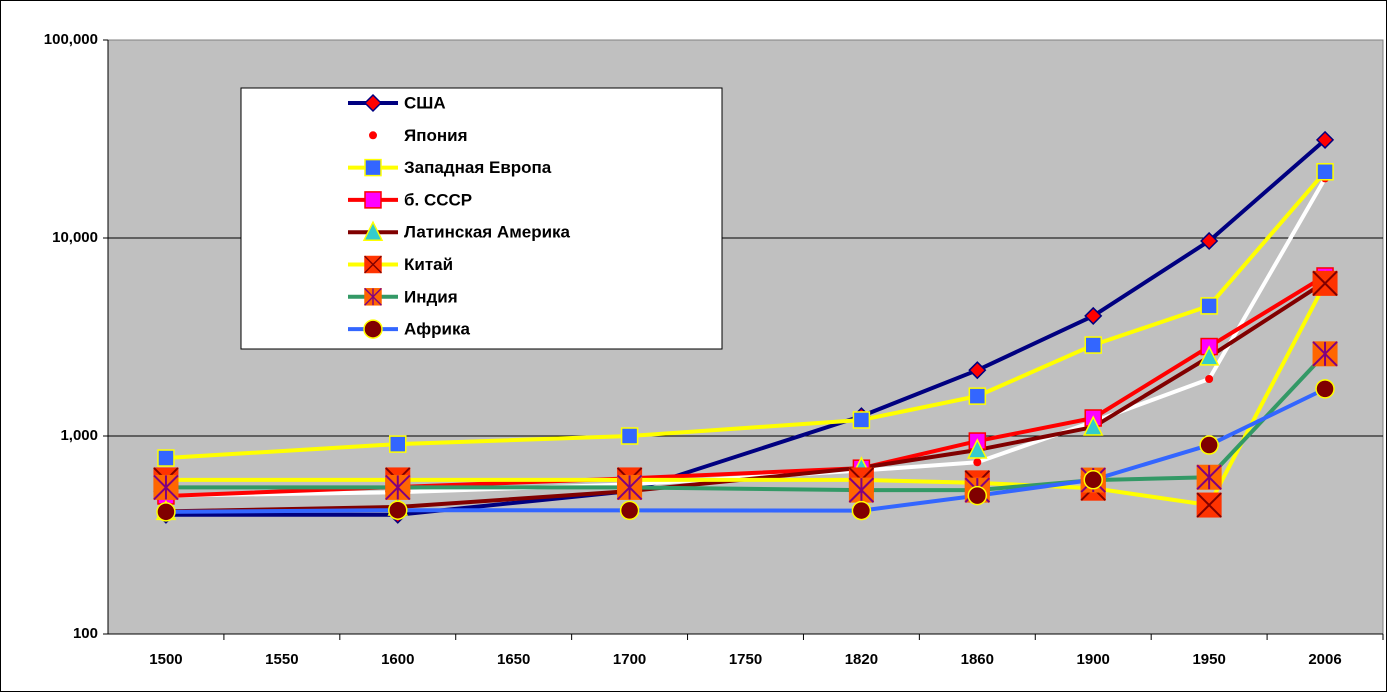 This screenshot has width=1387, height=692. Describe the element at coordinates (977, 659) in the screenshot. I see `x-tick-label: 1860` at that location.